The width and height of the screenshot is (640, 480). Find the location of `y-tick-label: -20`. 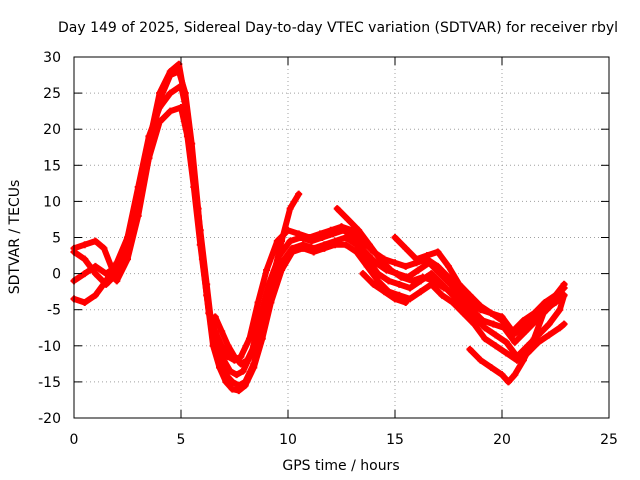

y-tick-label: -20 is located at coordinates (49, 419).